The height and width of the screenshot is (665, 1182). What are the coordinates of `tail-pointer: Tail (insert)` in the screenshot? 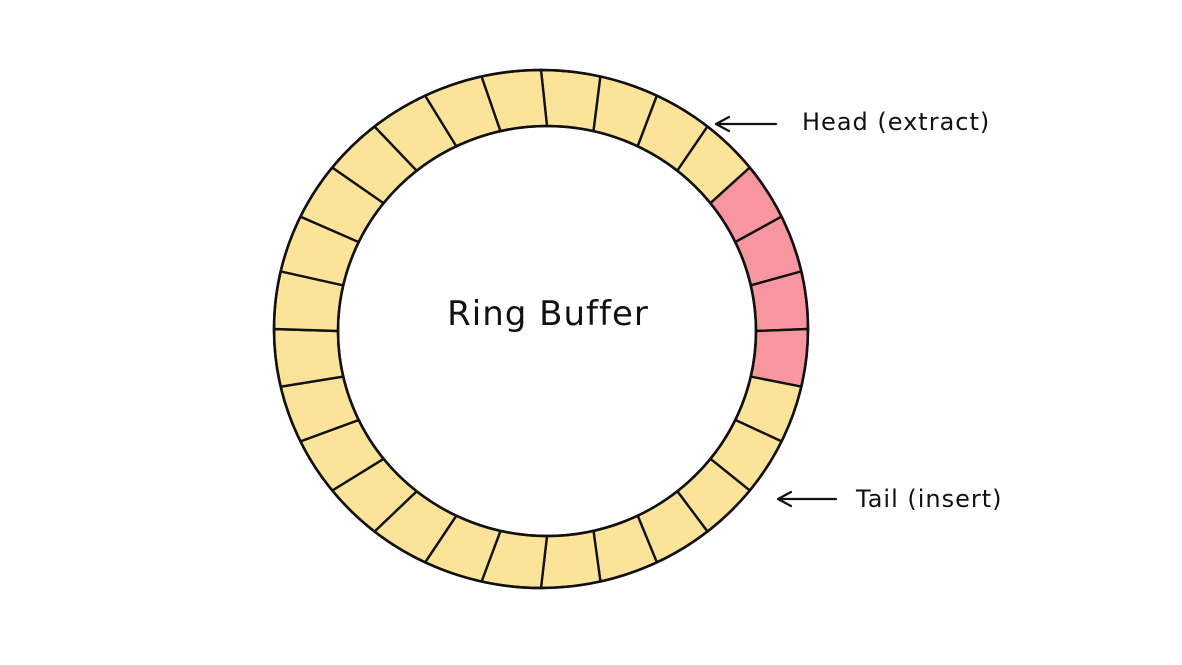 It's located at (889, 499).